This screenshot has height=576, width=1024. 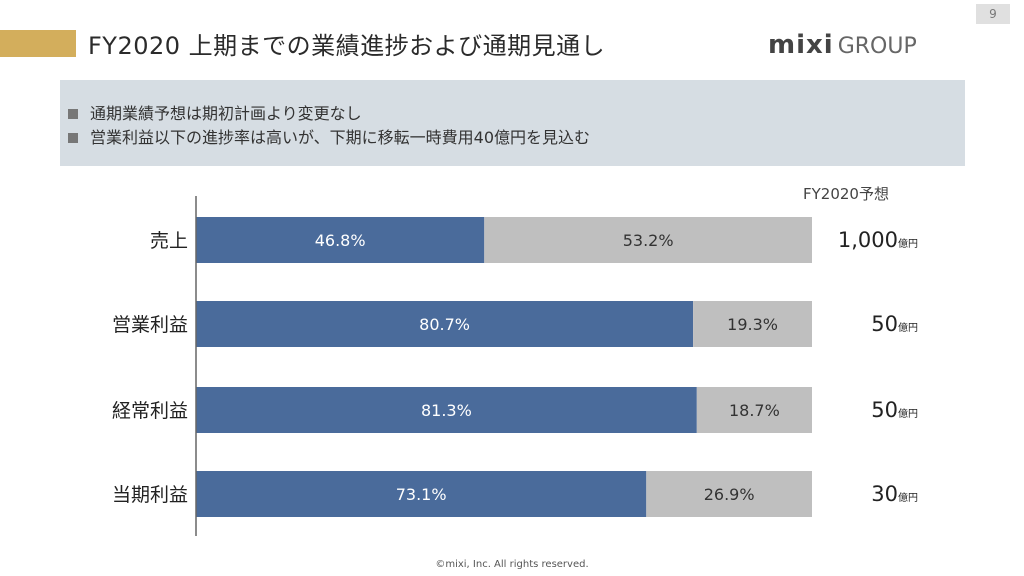 I want to click on title-accent-bar, so click(x=38, y=43).